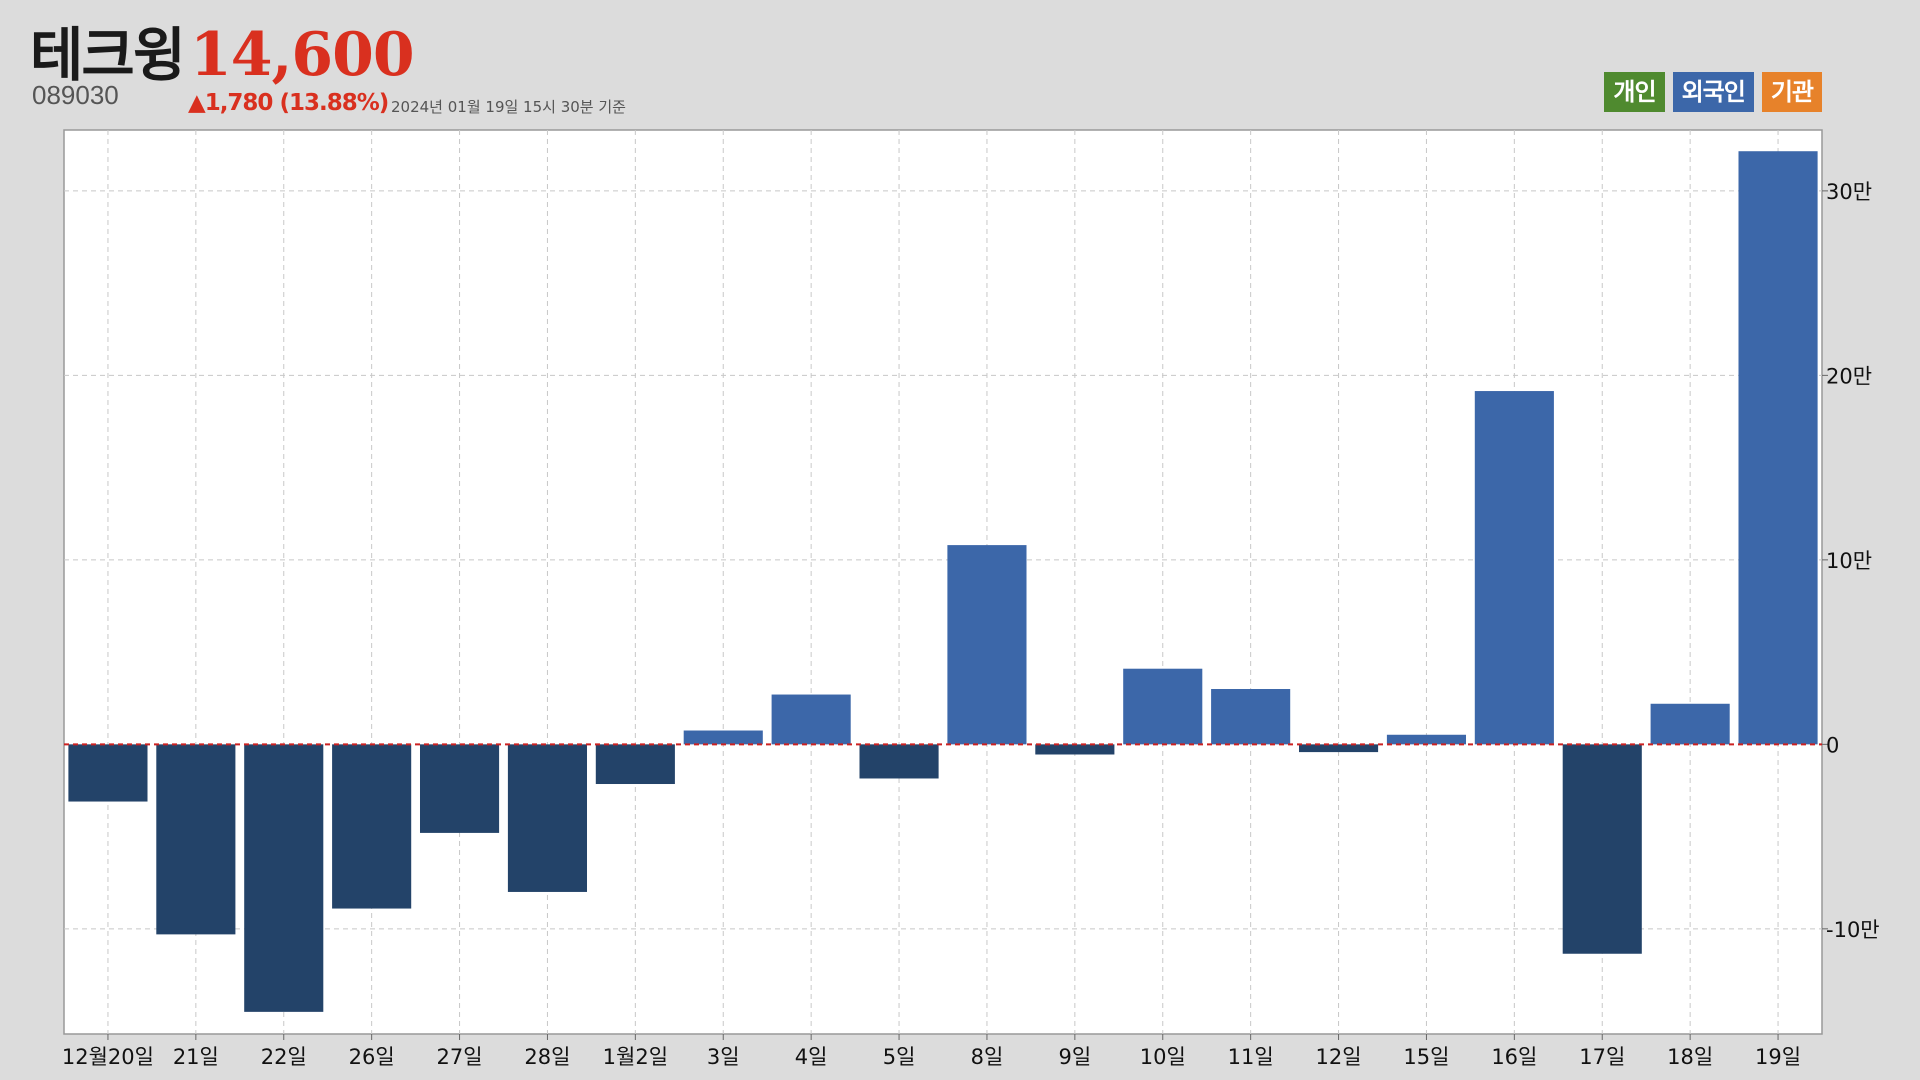 The height and width of the screenshot is (1080, 1920). I want to click on legend: 개인 외국인 기관, so click(1713, 92).